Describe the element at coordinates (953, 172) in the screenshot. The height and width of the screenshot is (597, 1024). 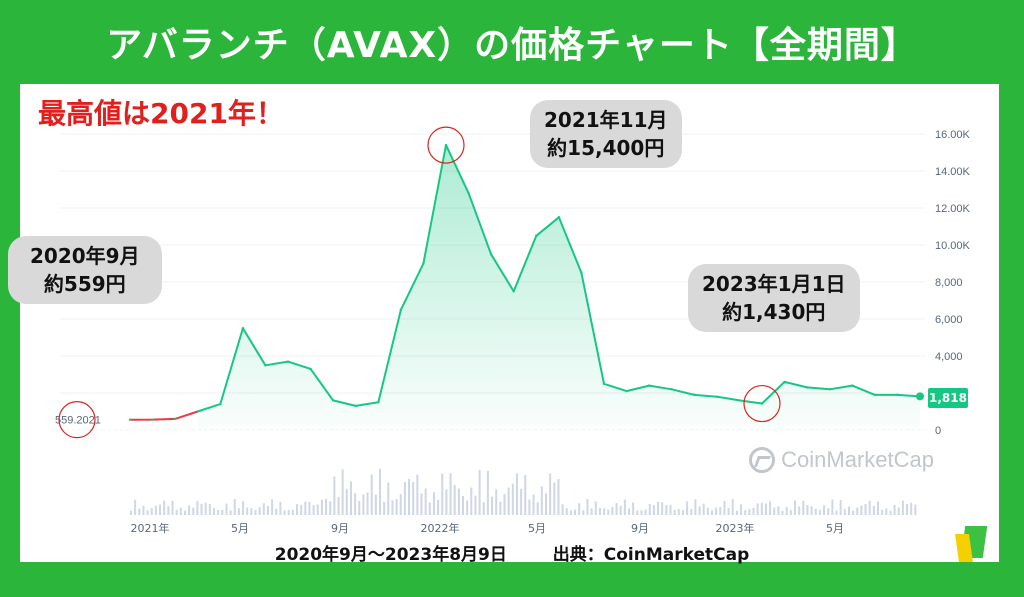
I see `y-tick-label: 14.00K` at that location.